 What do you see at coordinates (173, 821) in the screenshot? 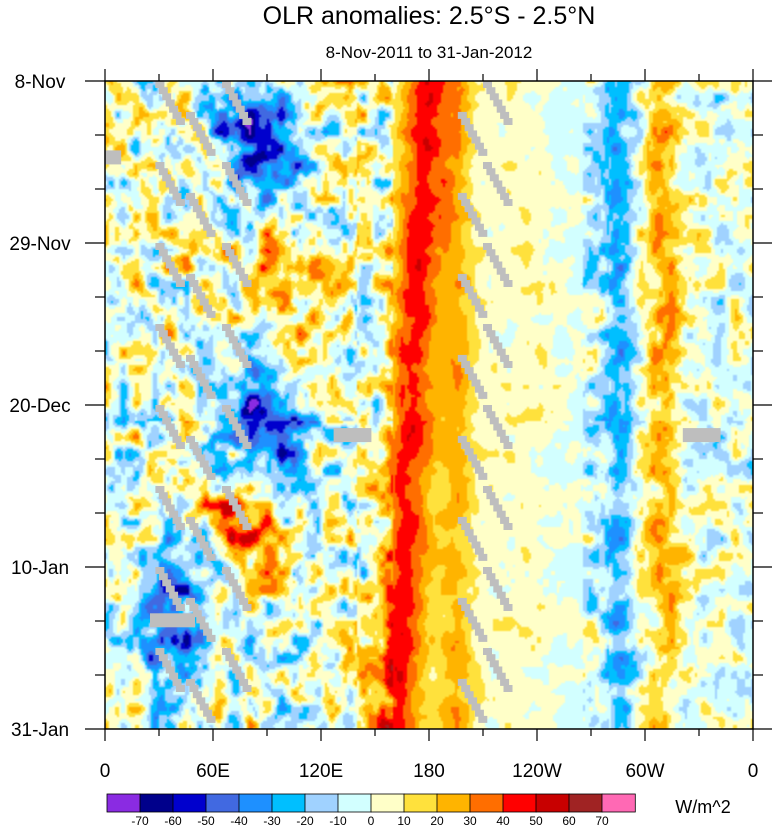
I see `colorbar-level-label: -60` at bounding box center [173, 821].